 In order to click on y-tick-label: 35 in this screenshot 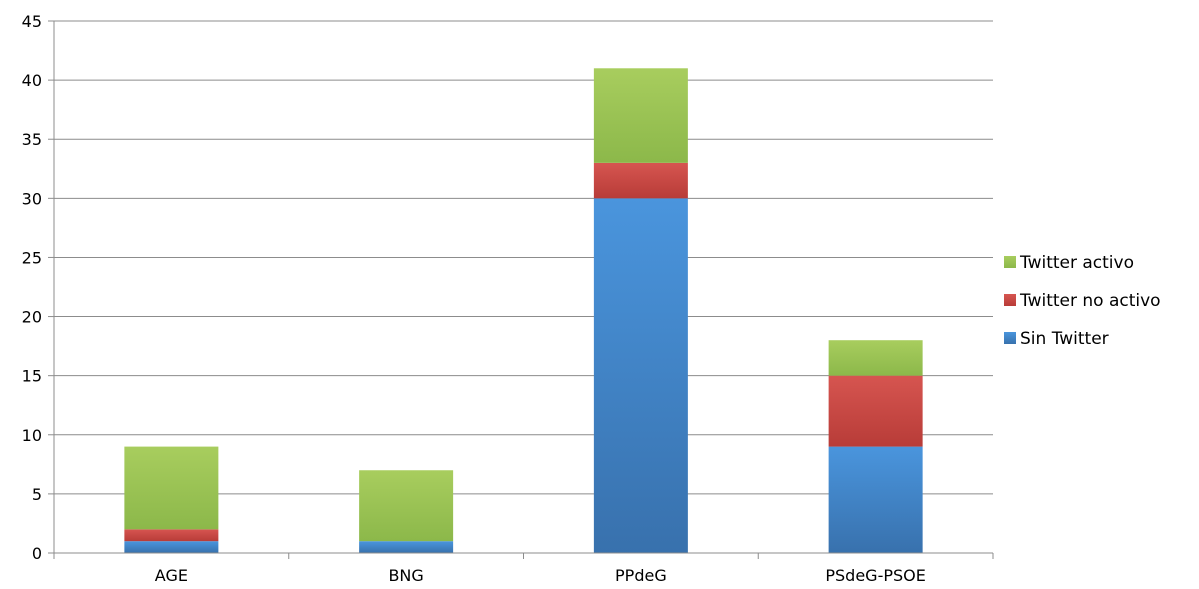, I will do `click(32, 139)`.